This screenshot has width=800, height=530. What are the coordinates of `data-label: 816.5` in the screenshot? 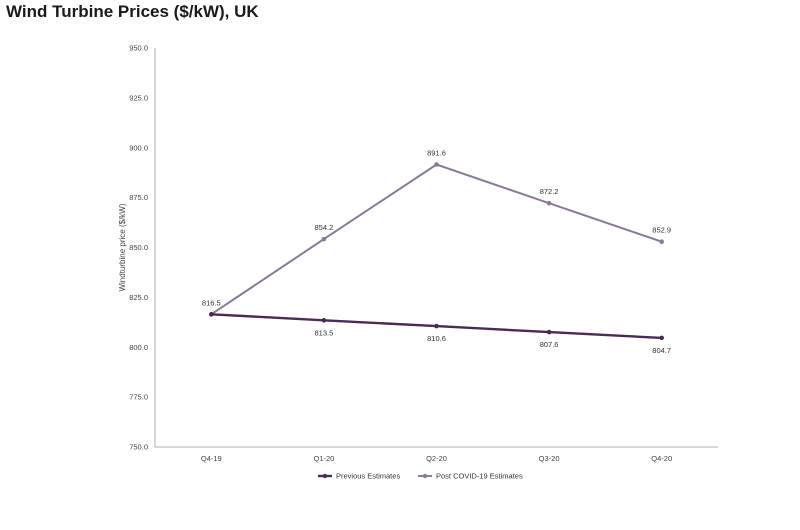 It's located at (211, 302).